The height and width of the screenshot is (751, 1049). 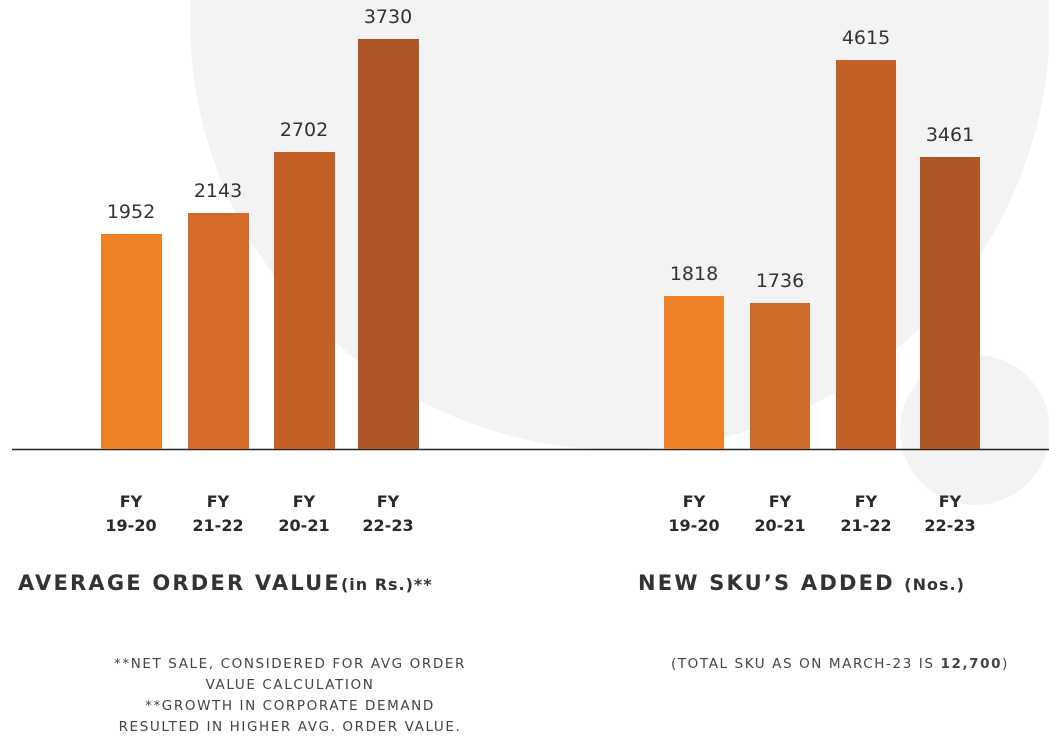 I want to click on chart-title: NEW SKU’S ADDED (Nos.), so click(x=801, y=583).